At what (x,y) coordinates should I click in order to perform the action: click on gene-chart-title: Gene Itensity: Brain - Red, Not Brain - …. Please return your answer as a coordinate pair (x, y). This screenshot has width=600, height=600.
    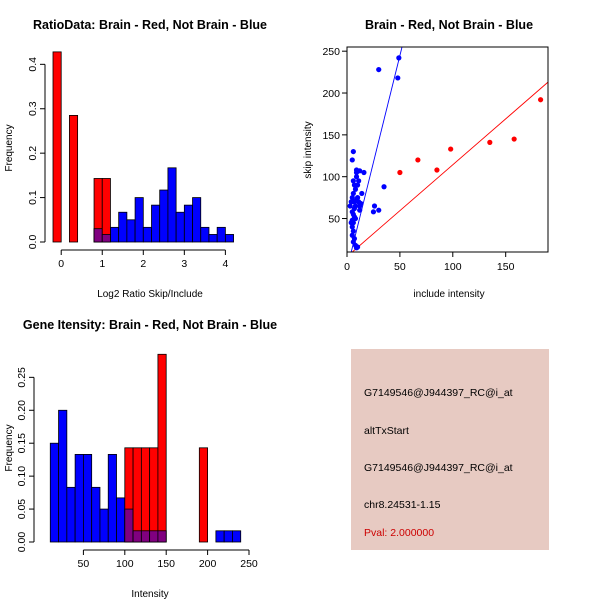
    Looking at the image, I should click on (150, 325).